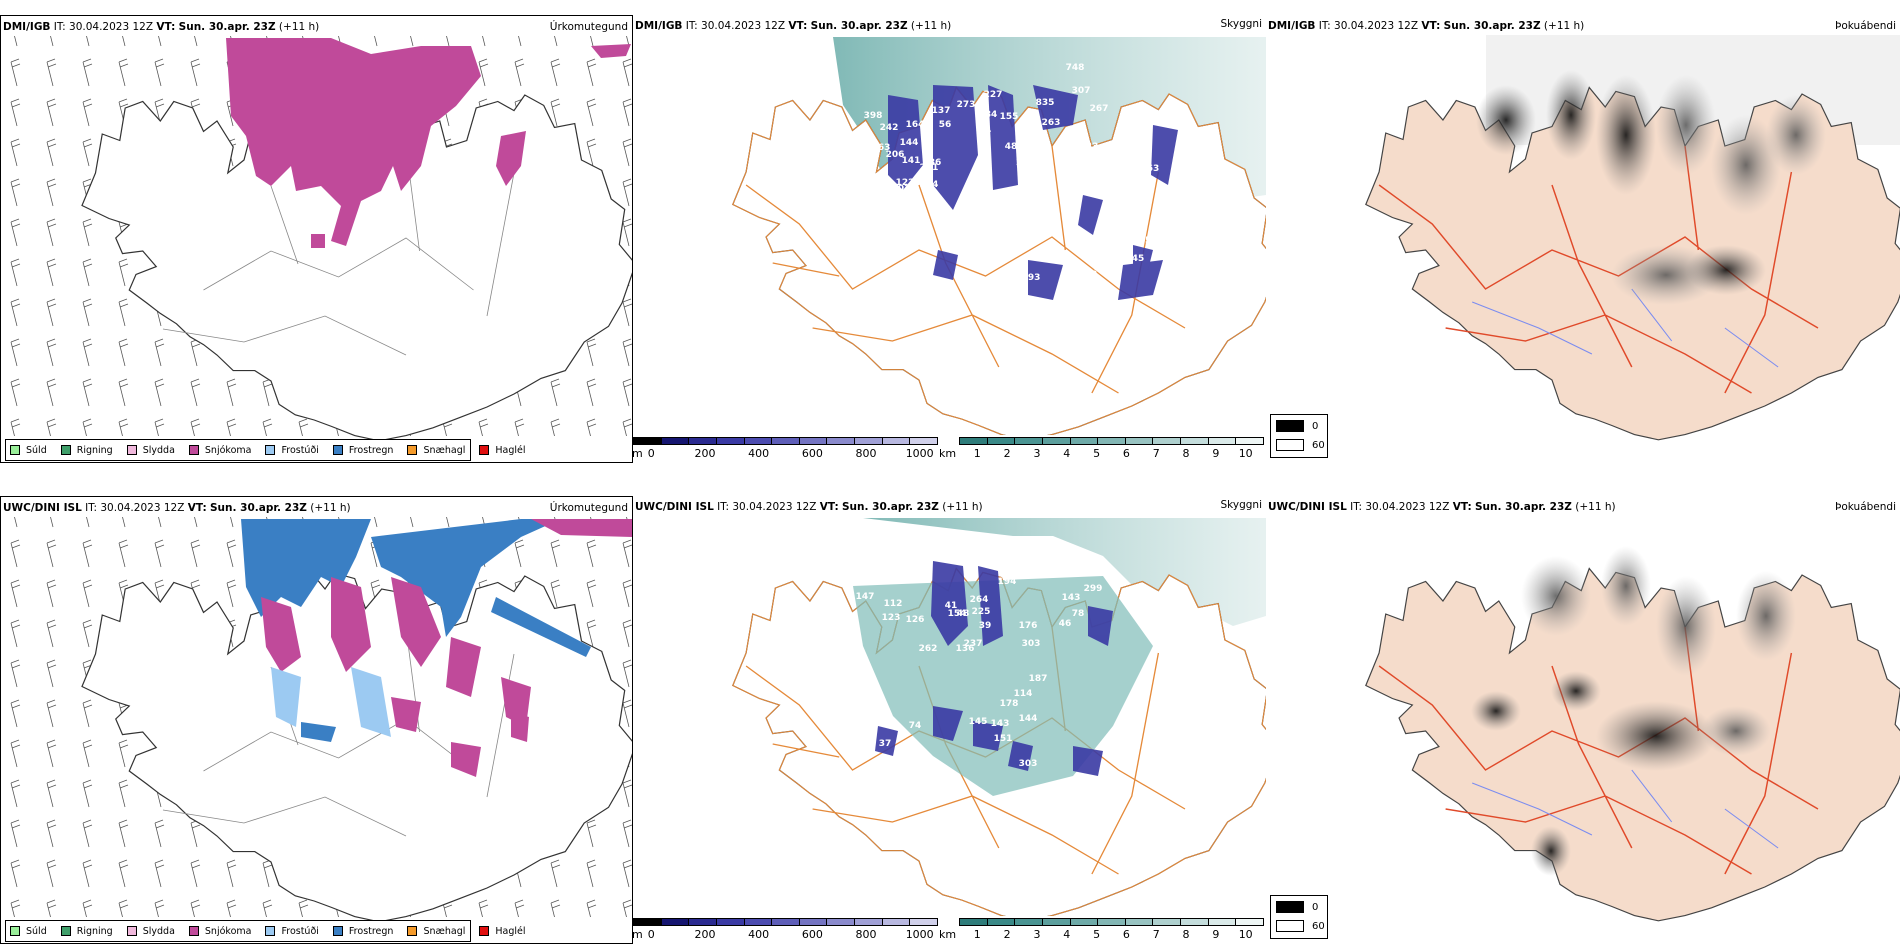 This screenshot has width=1900, height=950. I want to click on fog-legend-row: 60, so click(1300, 445).